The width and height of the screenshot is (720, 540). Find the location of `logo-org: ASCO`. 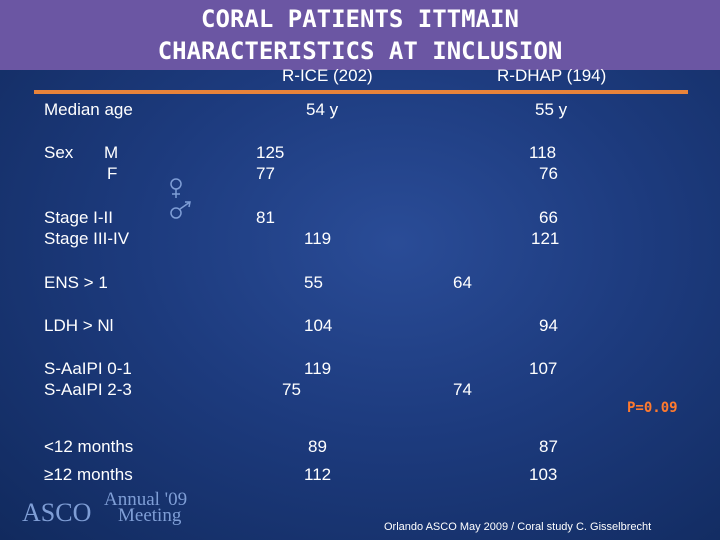

logo-org: ASCO is located at coordinates (57, 512).